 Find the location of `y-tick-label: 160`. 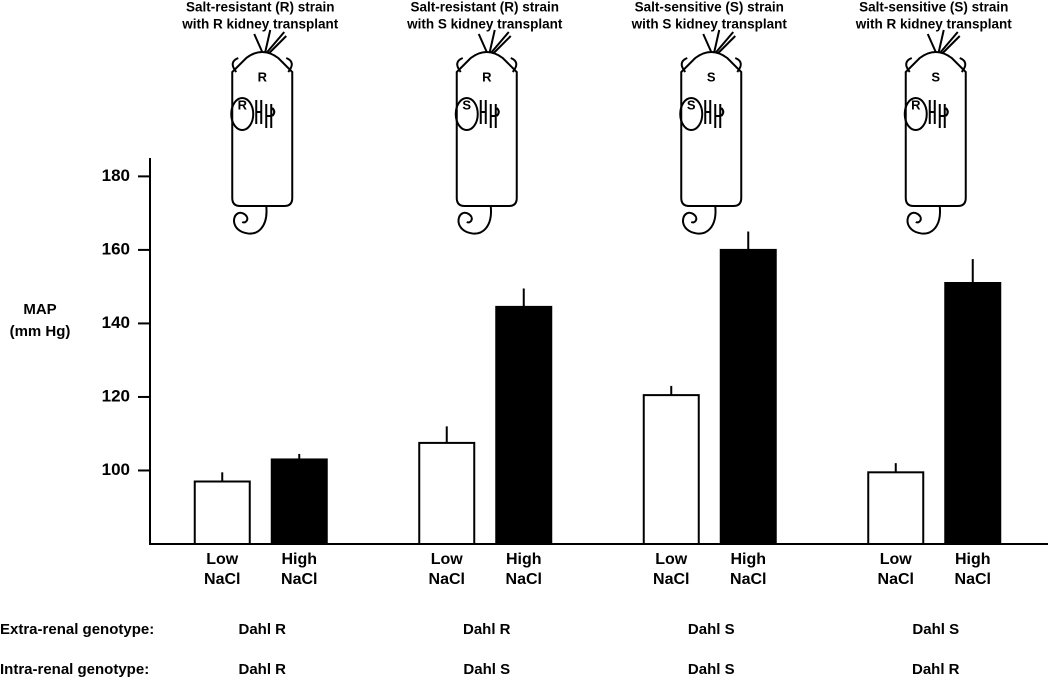

y-tick-label: 160 is located at coordinates (116, 248).